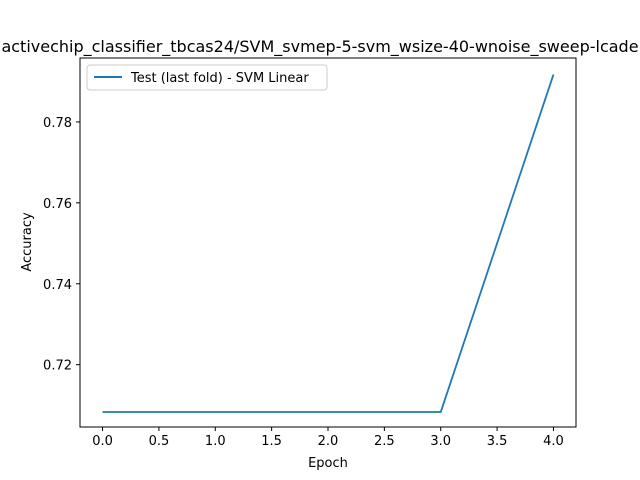 This screenshot has height=480, width=640. What do you see at coordinates (57, 285) in the screenshot?
I see `y-tick-label: 0.74` at bounding box center [57, 285].